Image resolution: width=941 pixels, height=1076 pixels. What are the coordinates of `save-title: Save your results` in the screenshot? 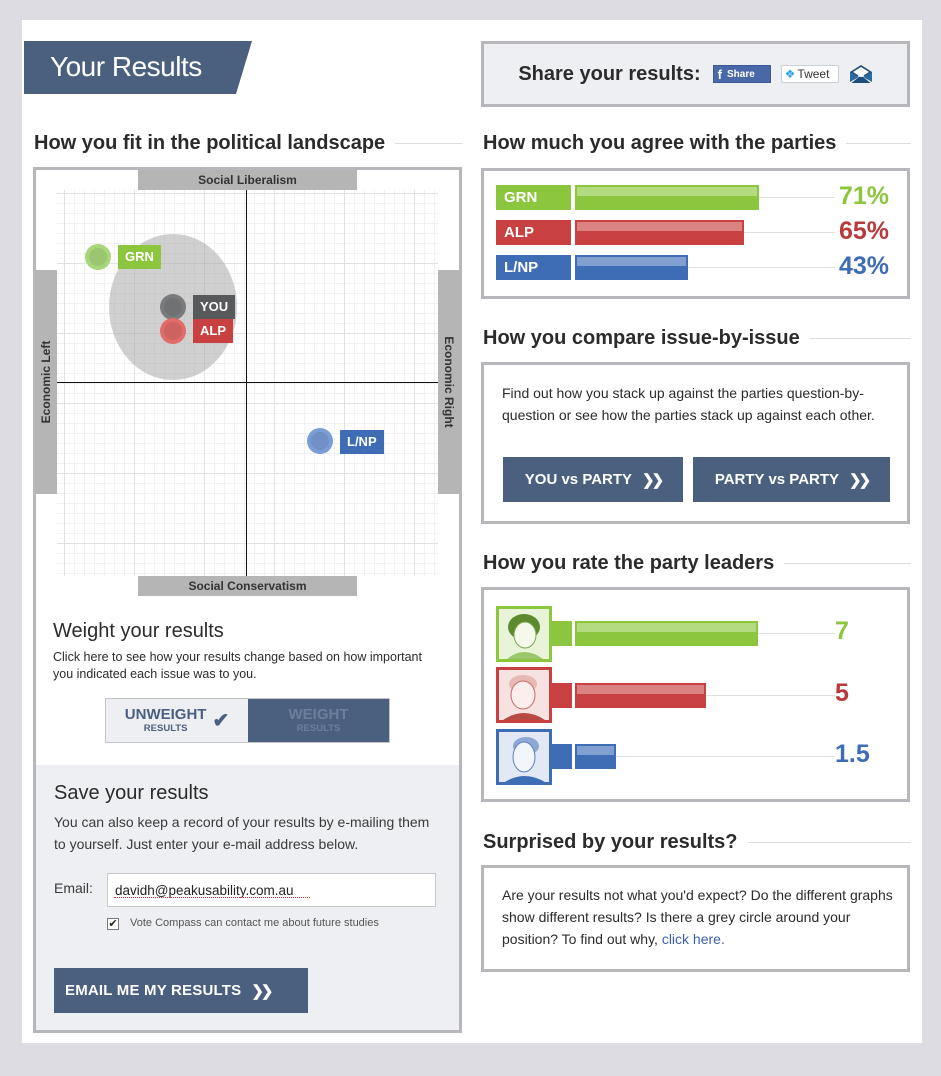 It's located at (131, 793).